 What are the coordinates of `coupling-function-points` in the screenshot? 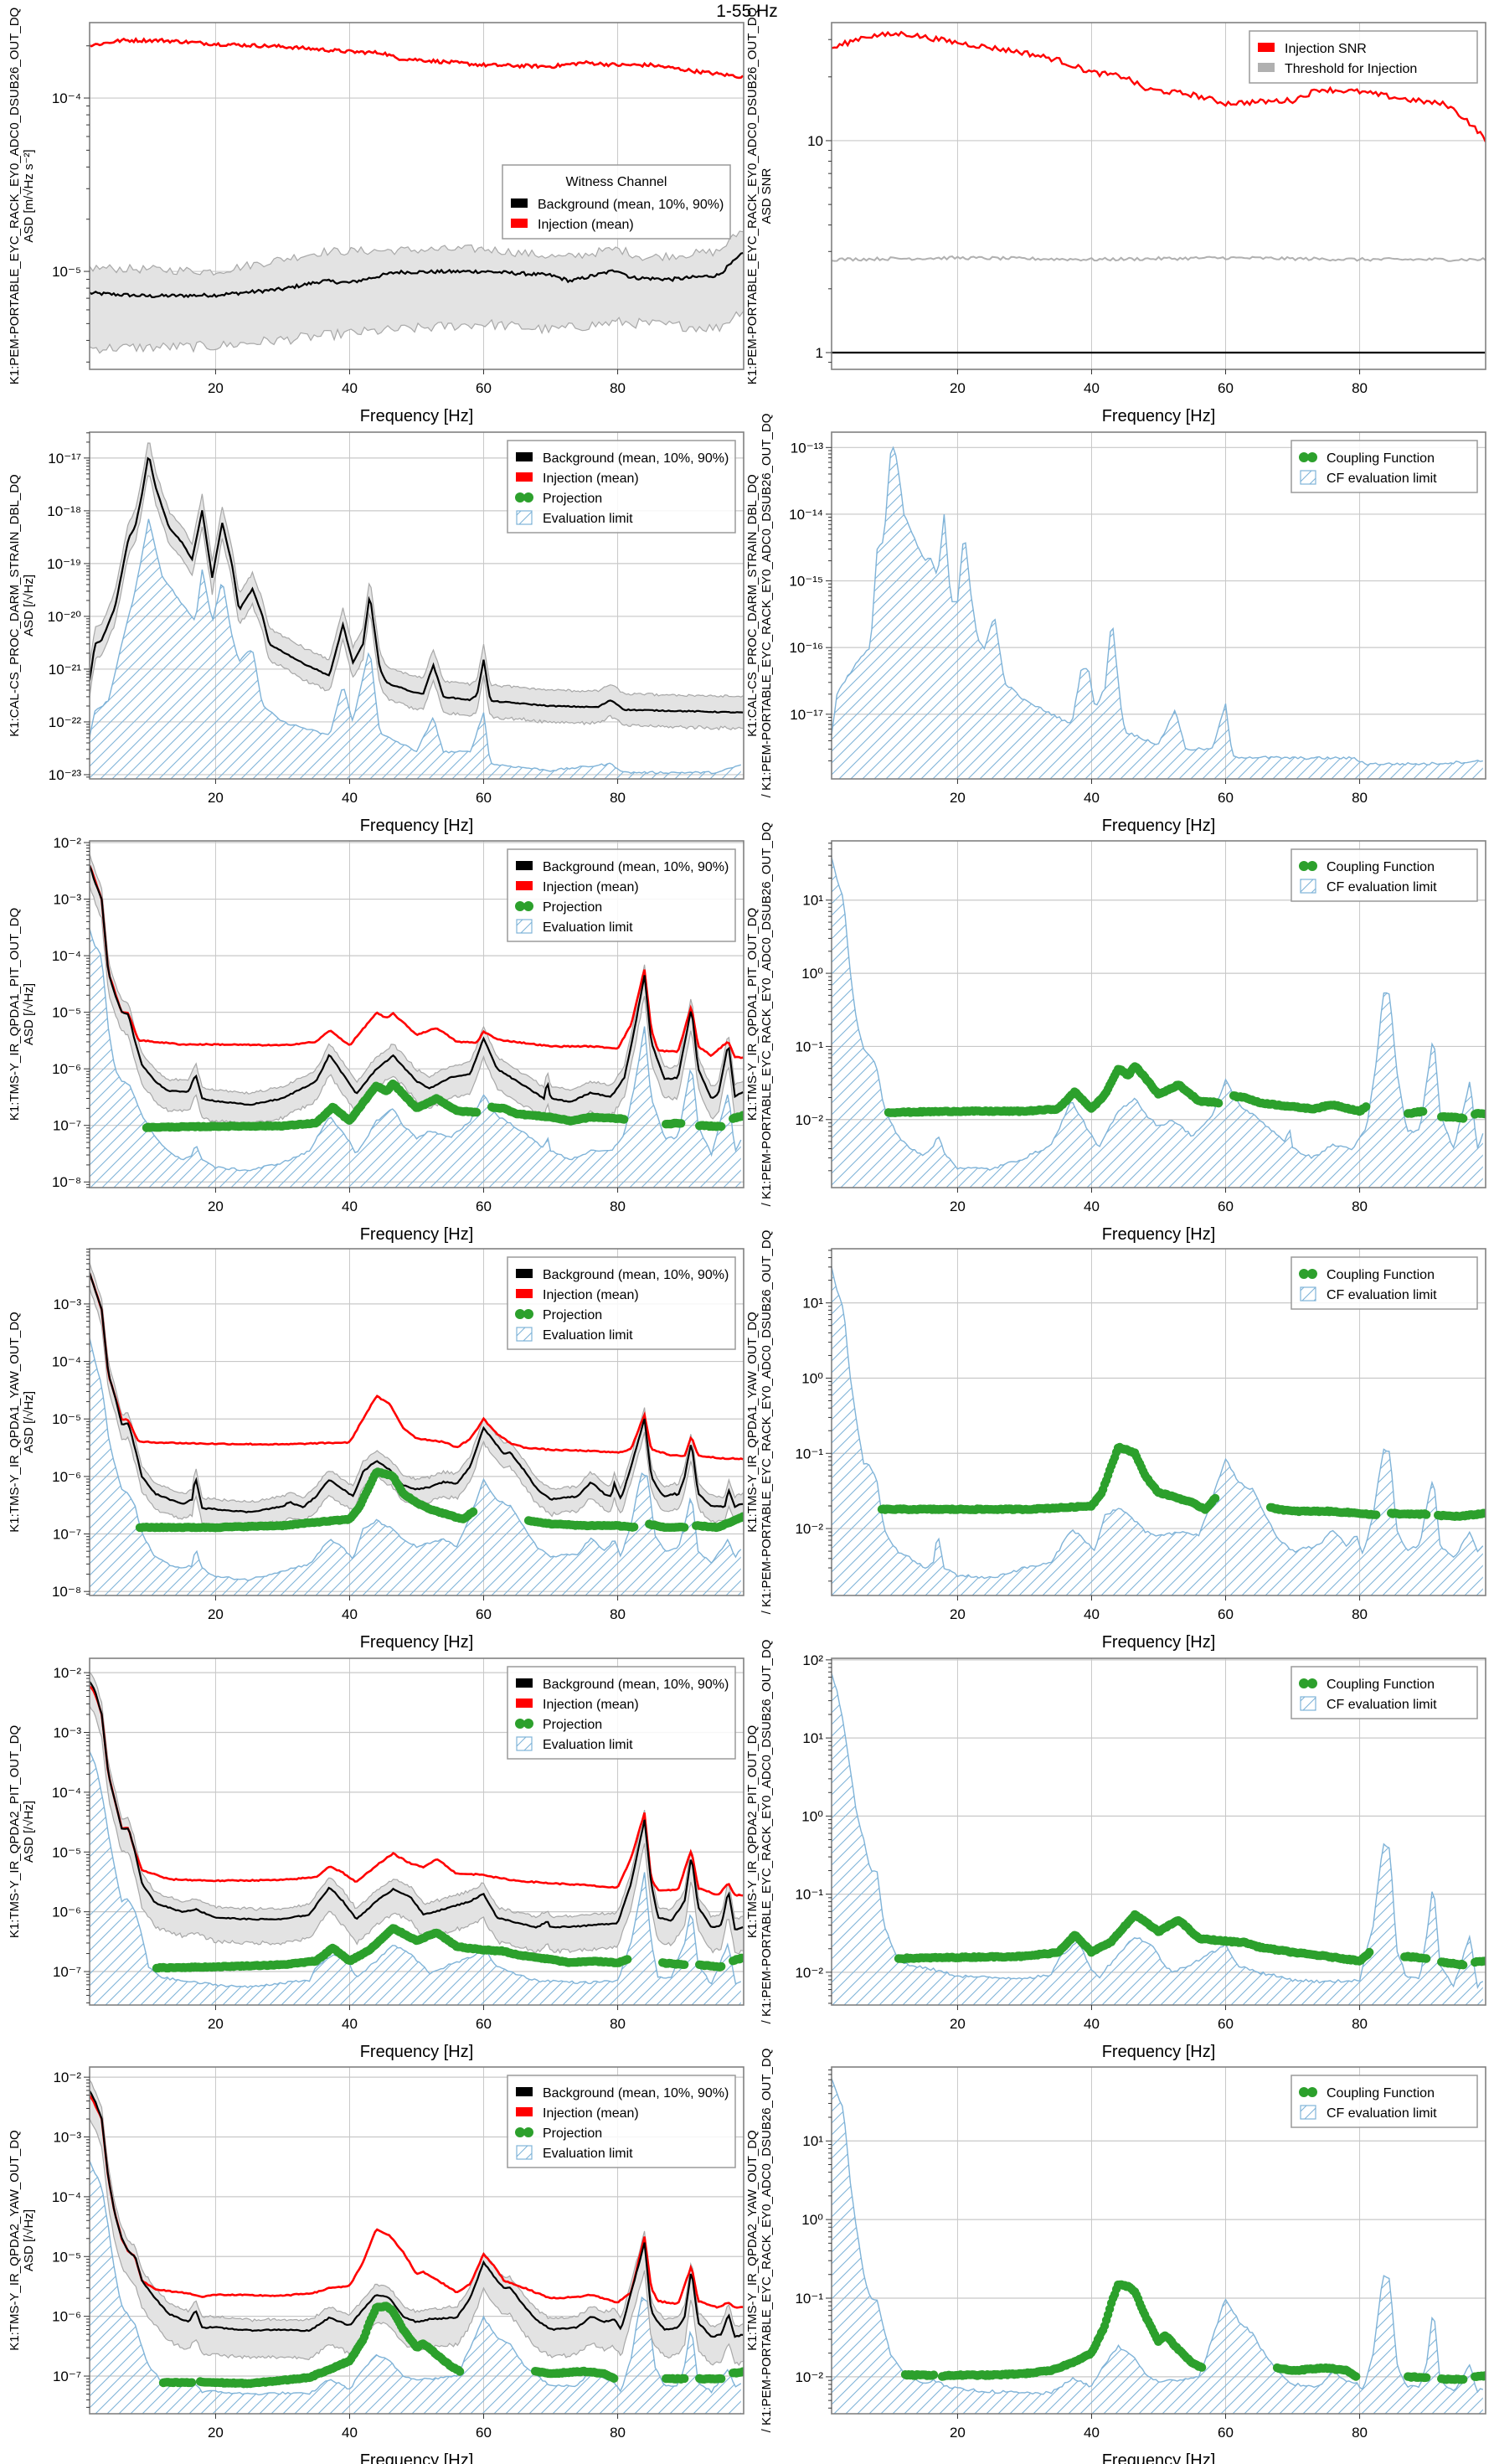 It's located at (1193, 2332).